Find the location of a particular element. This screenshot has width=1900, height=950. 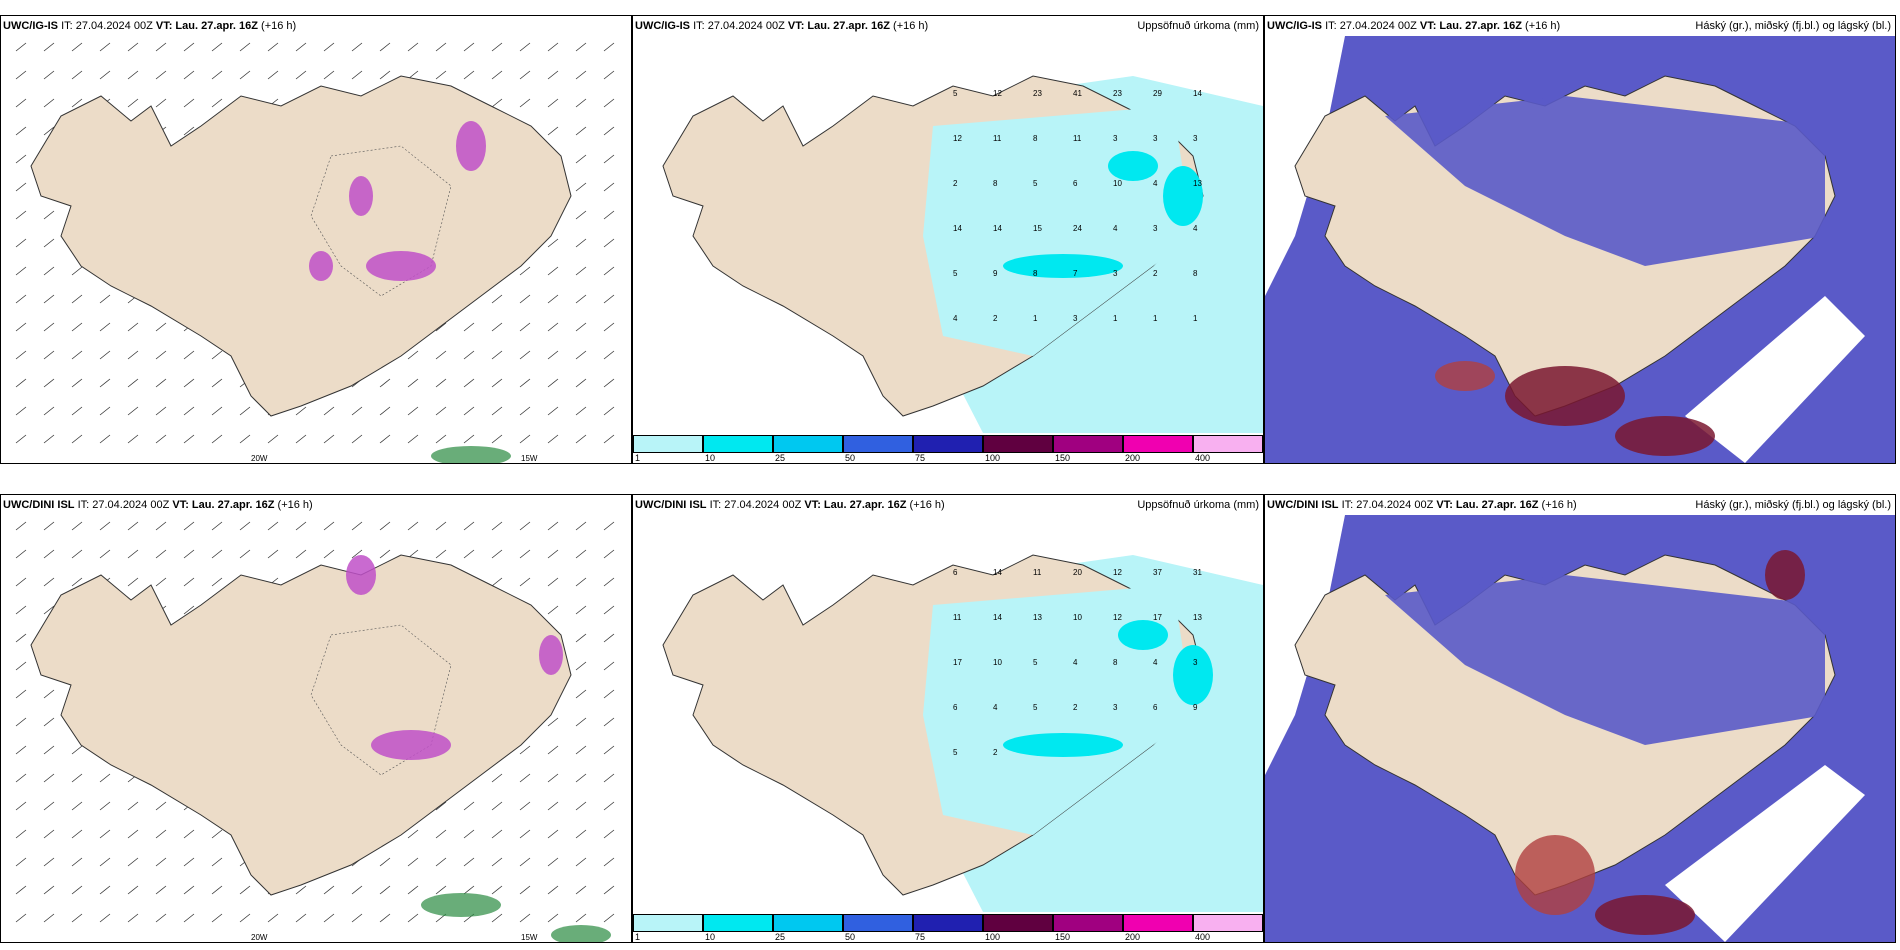

iceland-landmass is located at coordinates (301, 246).